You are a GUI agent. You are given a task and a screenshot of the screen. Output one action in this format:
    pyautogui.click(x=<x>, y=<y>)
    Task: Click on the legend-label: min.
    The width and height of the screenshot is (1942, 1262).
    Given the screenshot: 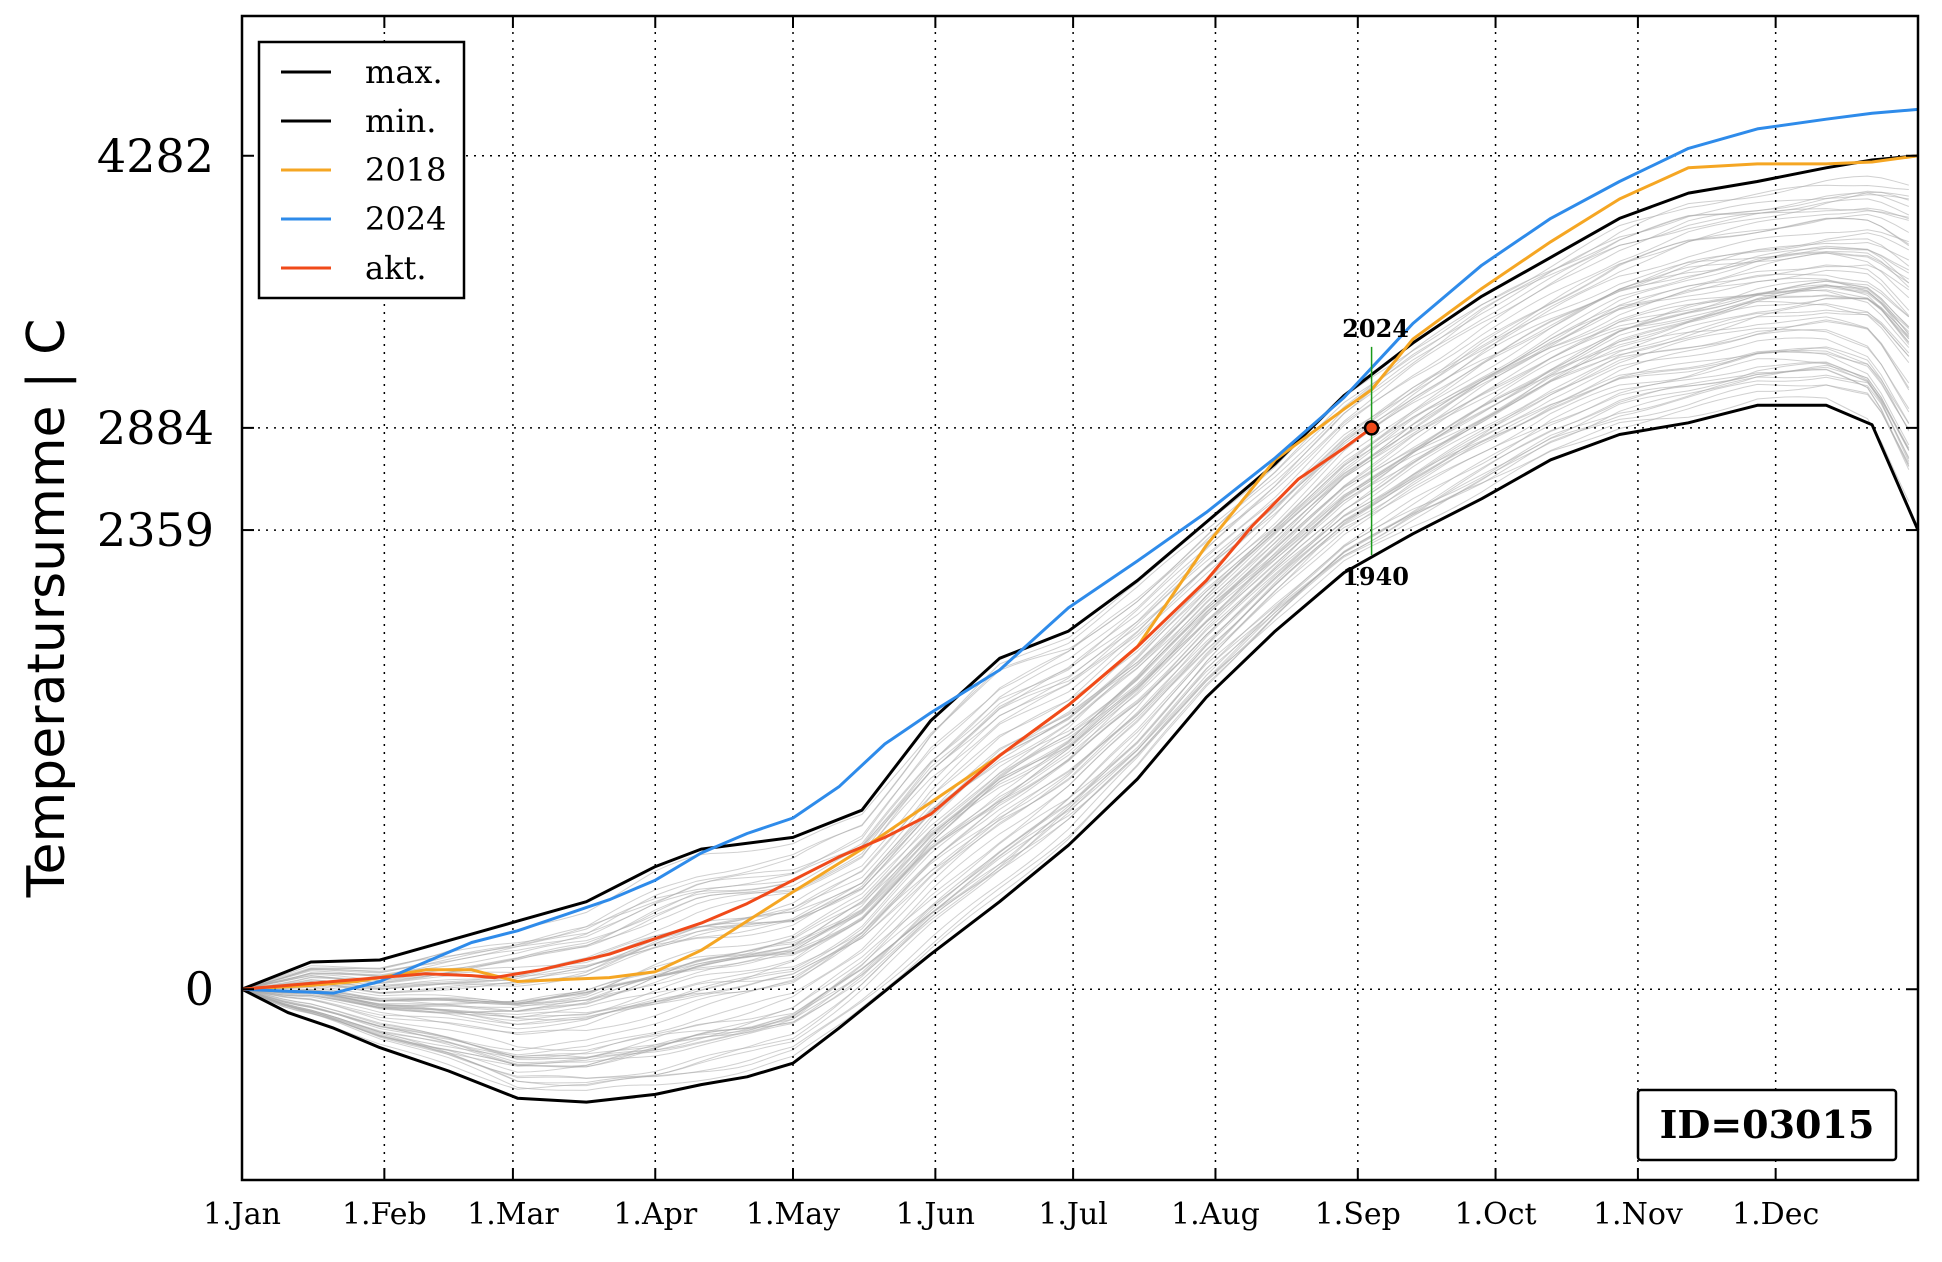 What is the action you would take?
    pyautogui.click(x=400, y=121)
    